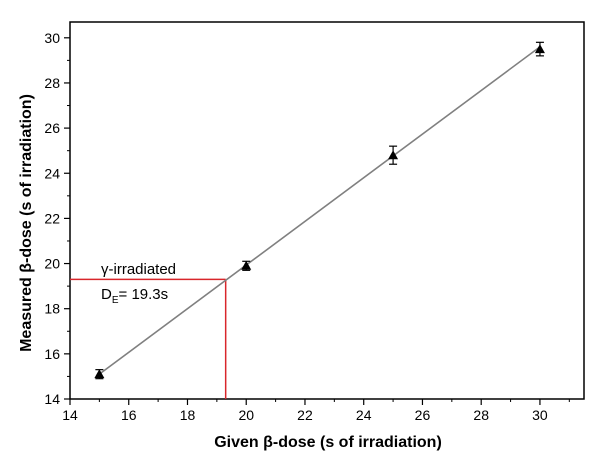 This screenshot has height=465, width=596. I want to click on x-axis-title: Given β-dose (s of irradiation), so click(328, 442).